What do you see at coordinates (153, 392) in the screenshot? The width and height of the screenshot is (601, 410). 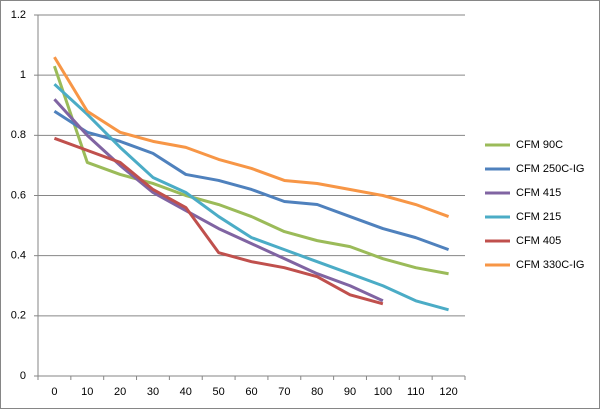 I see `x-tick-label: 30` at bounding box center [153, 392].